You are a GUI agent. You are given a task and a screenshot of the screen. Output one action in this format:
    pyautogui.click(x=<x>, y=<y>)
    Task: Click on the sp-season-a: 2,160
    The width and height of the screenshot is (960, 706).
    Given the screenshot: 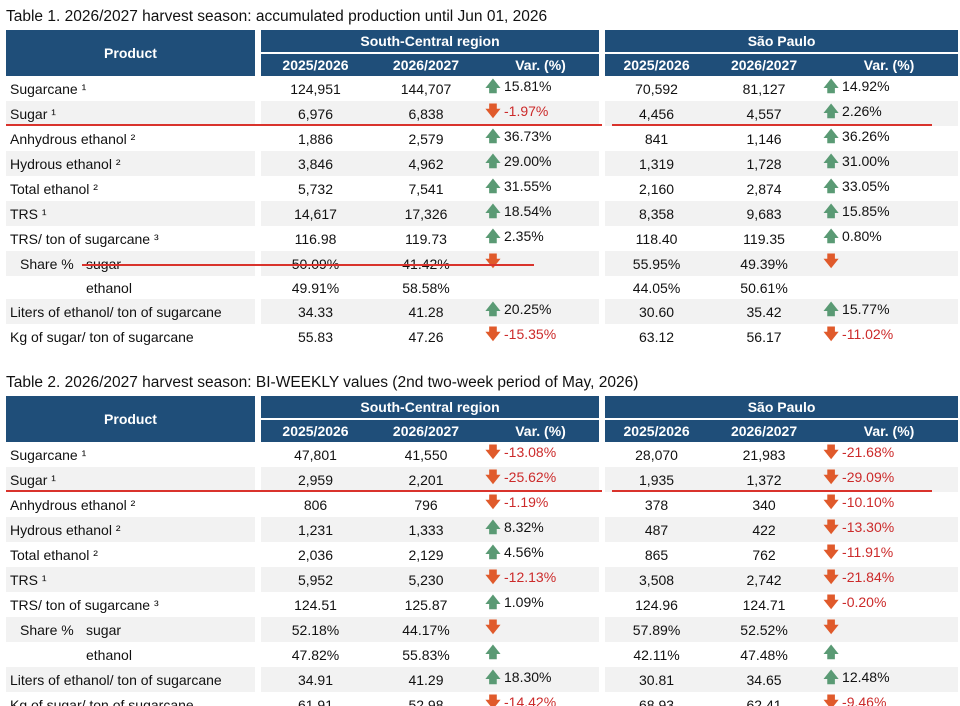 What is the action you would take?
    pyautogui.click(x=657, y=188)
    